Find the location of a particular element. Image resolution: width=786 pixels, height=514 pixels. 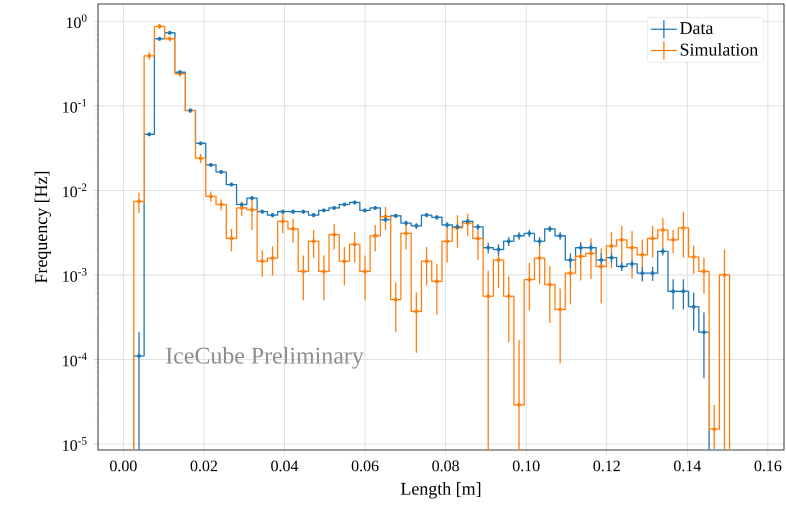

y-tick-label: 10$^{0}$ is located at coordinates (76, 21).